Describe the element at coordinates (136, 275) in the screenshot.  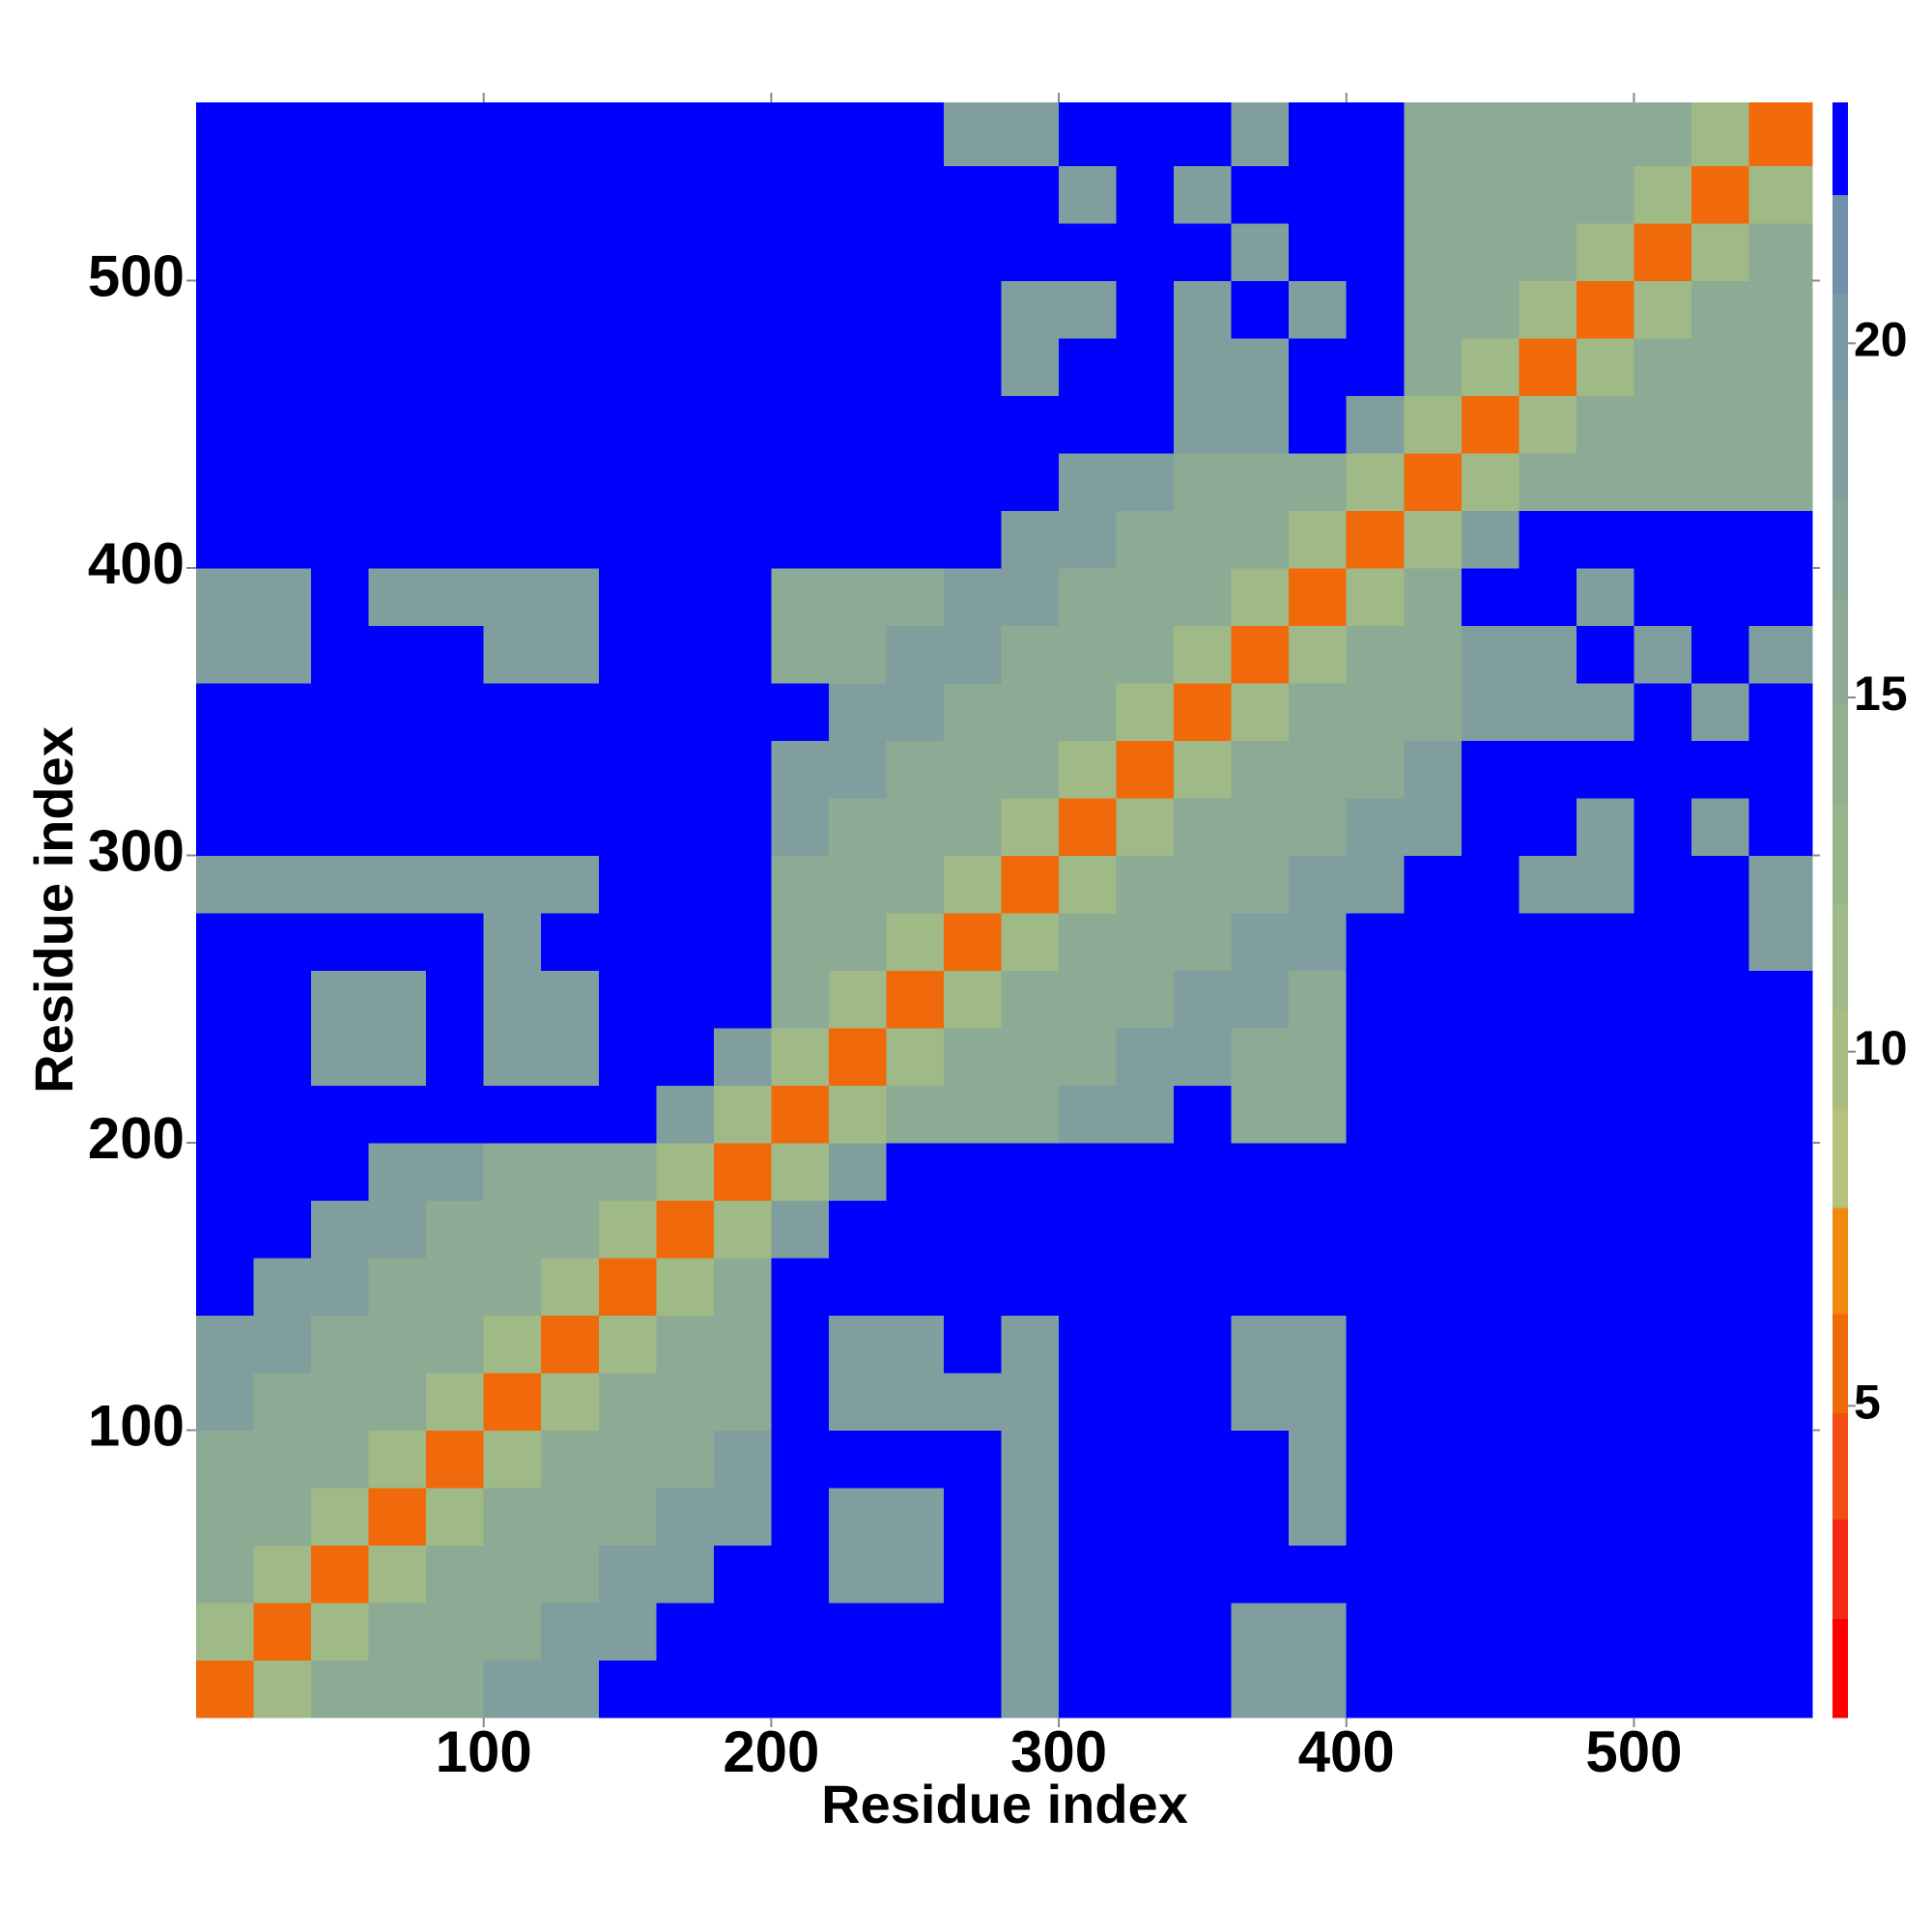
I see `y-tick-label: 500` at that location.